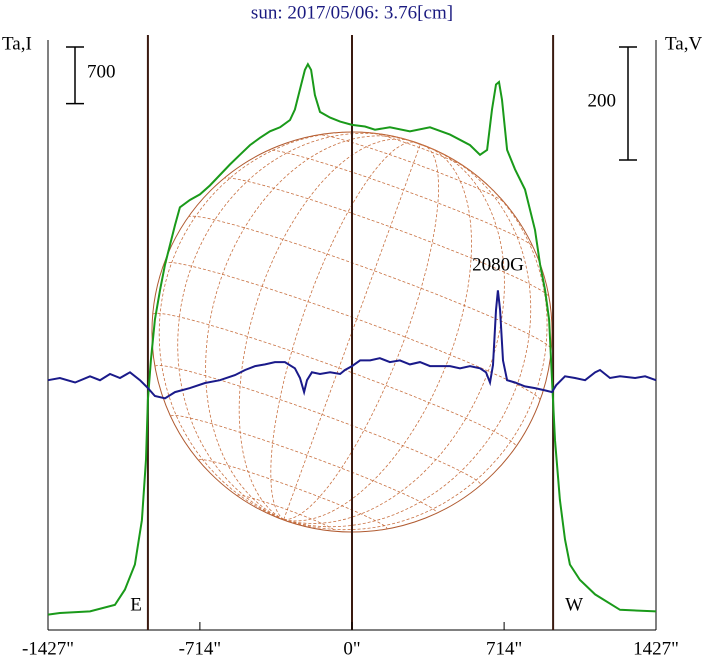  What do you see at coordinates (17, 43) in the screenshot?
I see `left-axis-label: Ta,I` at bounding box center [17, 43].